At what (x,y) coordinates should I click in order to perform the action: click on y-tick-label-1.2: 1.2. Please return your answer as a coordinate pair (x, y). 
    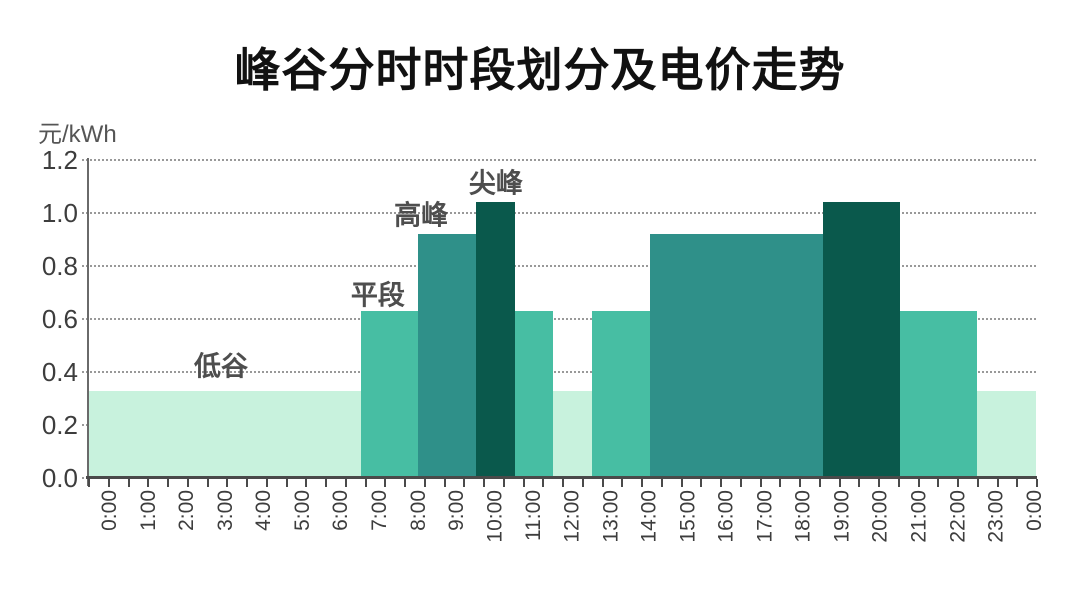
    Looking at the image, I should click on (59, 160).